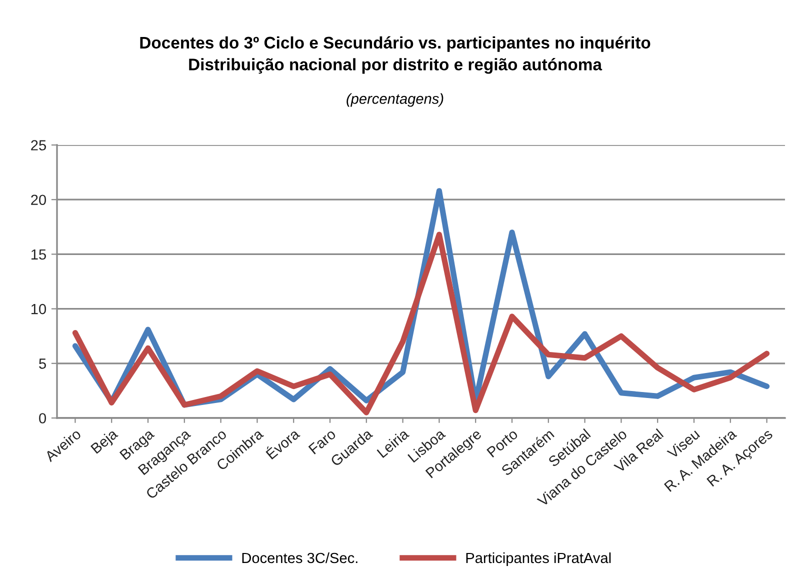 The width and height of the screenshot is (790, 585). Describe the element at coordinates (538, 559) in the screenshot. I see `legend-label: Participantes iPratAval` at that location.